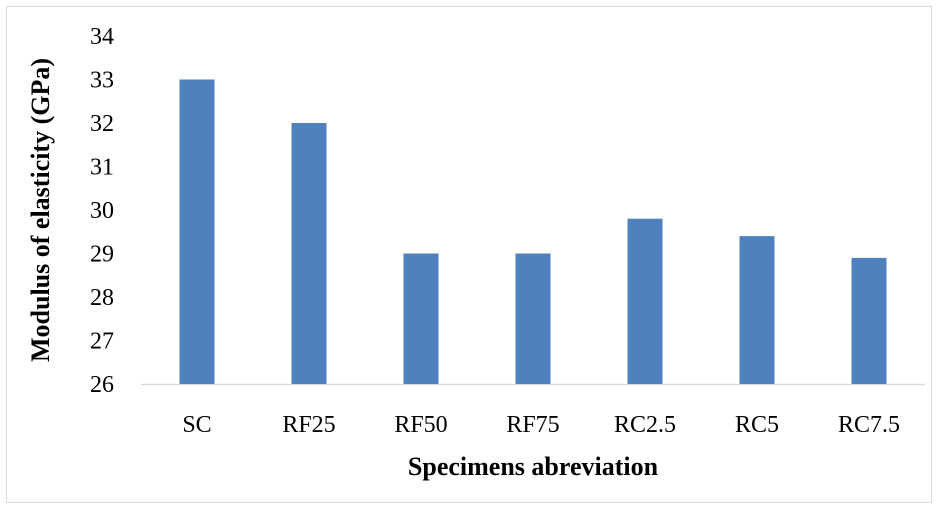  I want to click on x-tick-label: RF75, so click(532, 425).